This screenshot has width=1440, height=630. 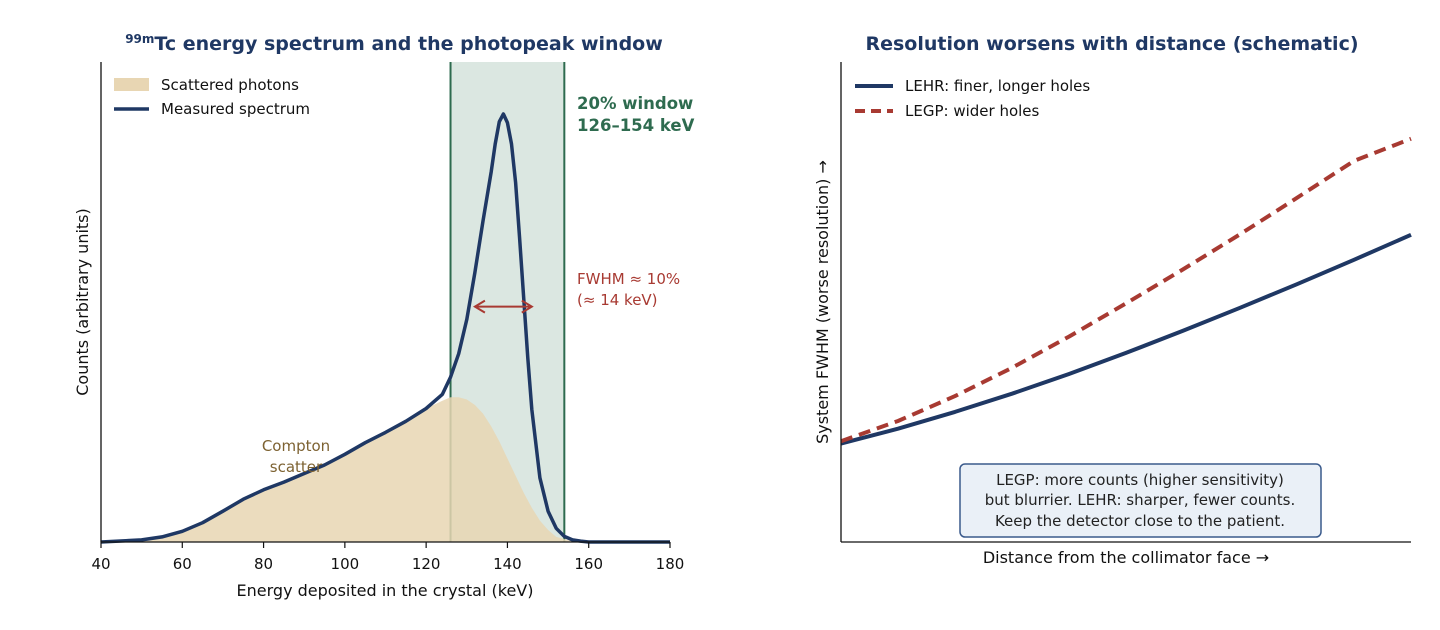 What do you see at coordinates (670, 564) in the screenshot?
I see `x-tick-label: 180` at bounding box center [670, 564].